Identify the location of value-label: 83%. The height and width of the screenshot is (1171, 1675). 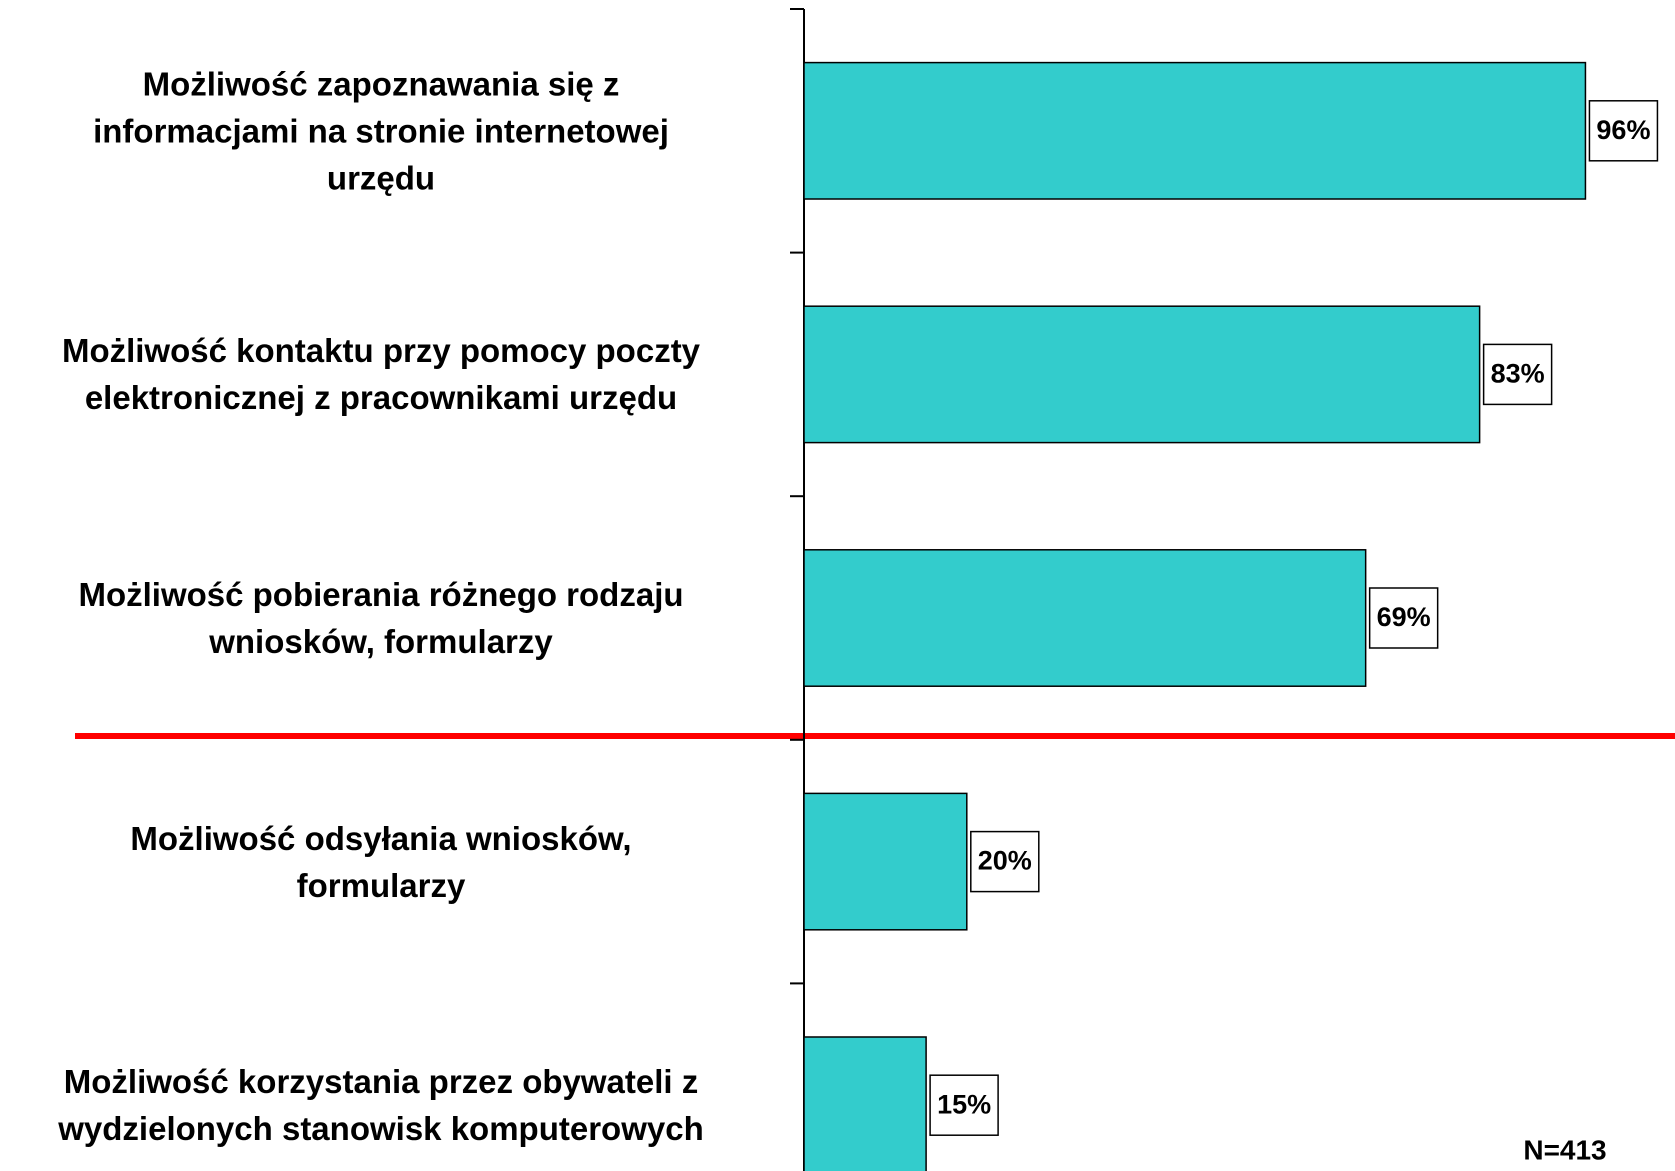
(1518, 374).